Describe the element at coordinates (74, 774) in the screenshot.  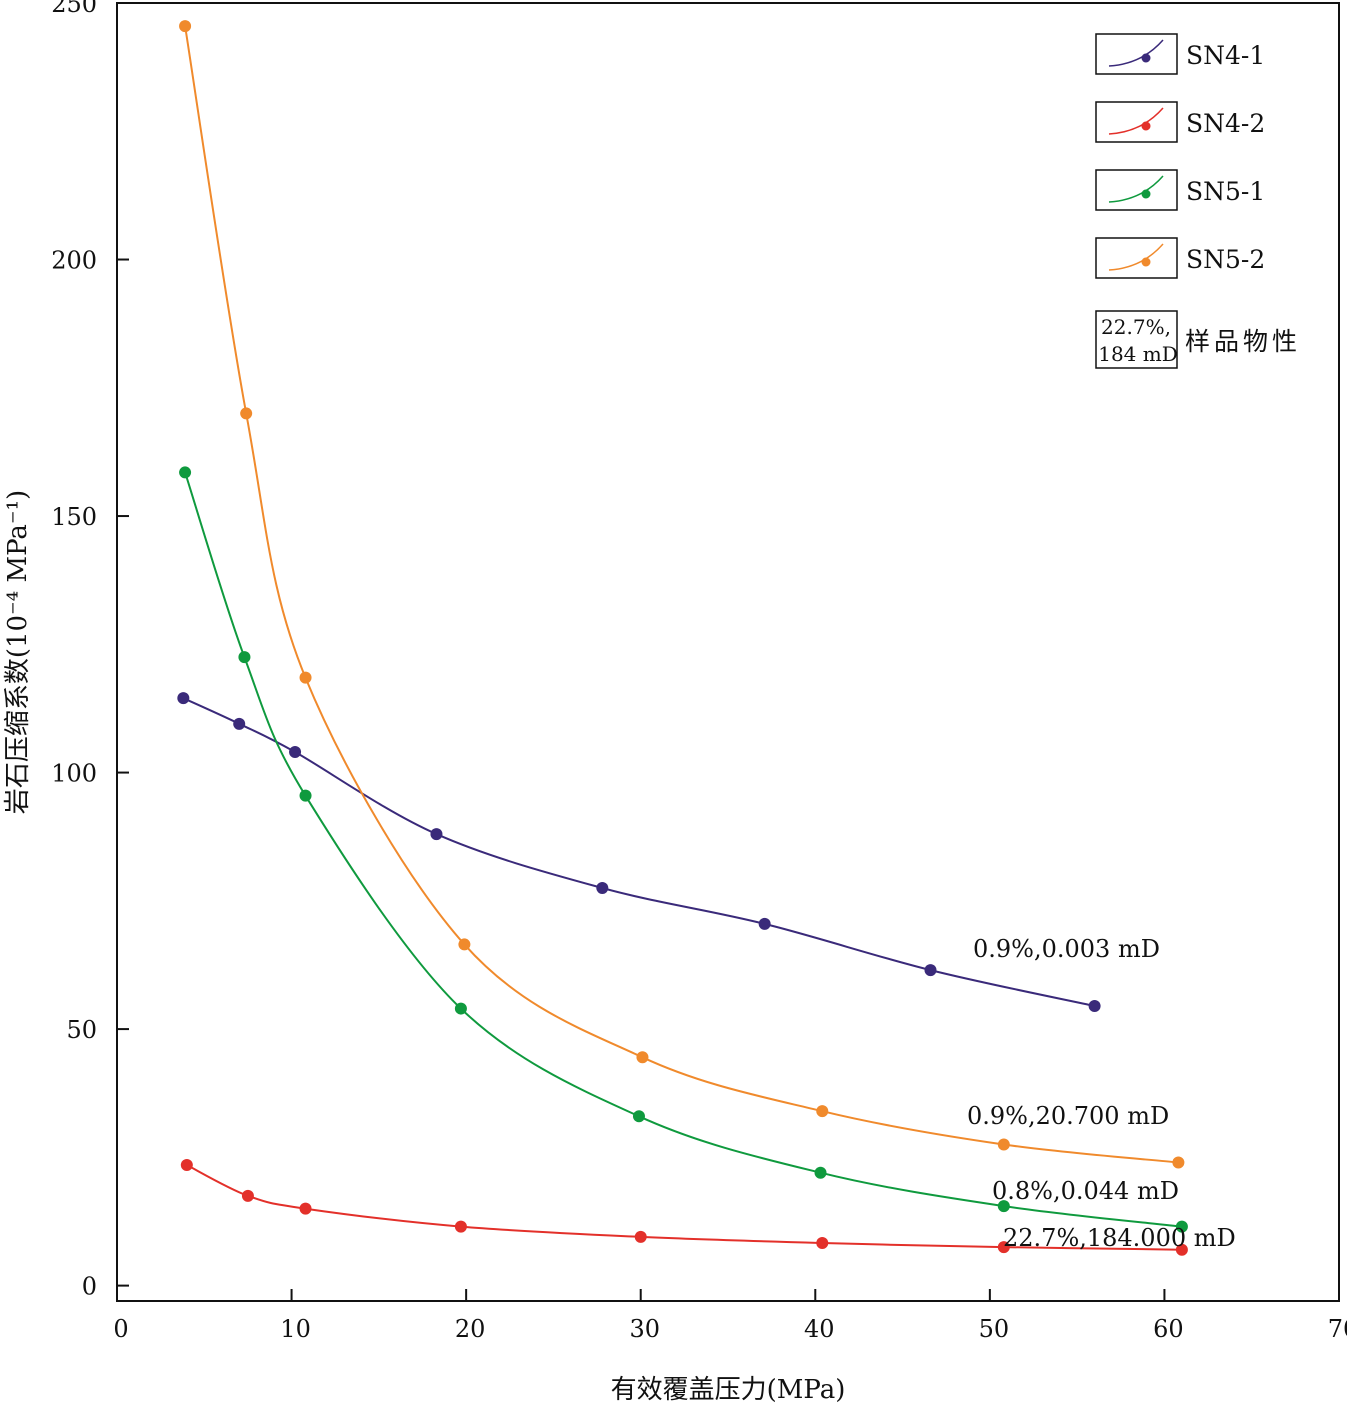
I see `y-tick-label: 100` at that location.